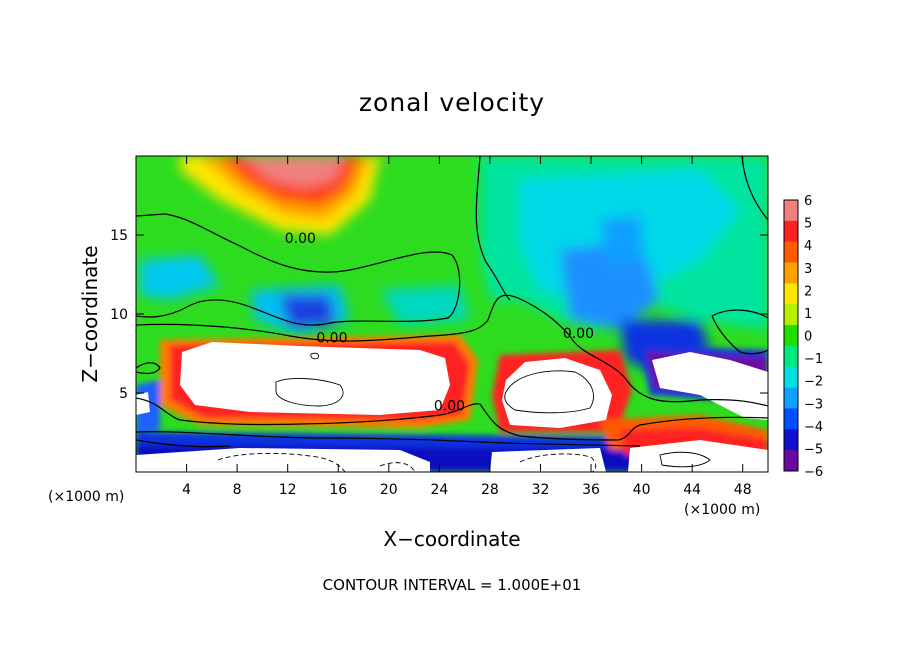 This screenshot has width=904, height=654. I want to click on x-tick-label: 40, so click(642, 490).